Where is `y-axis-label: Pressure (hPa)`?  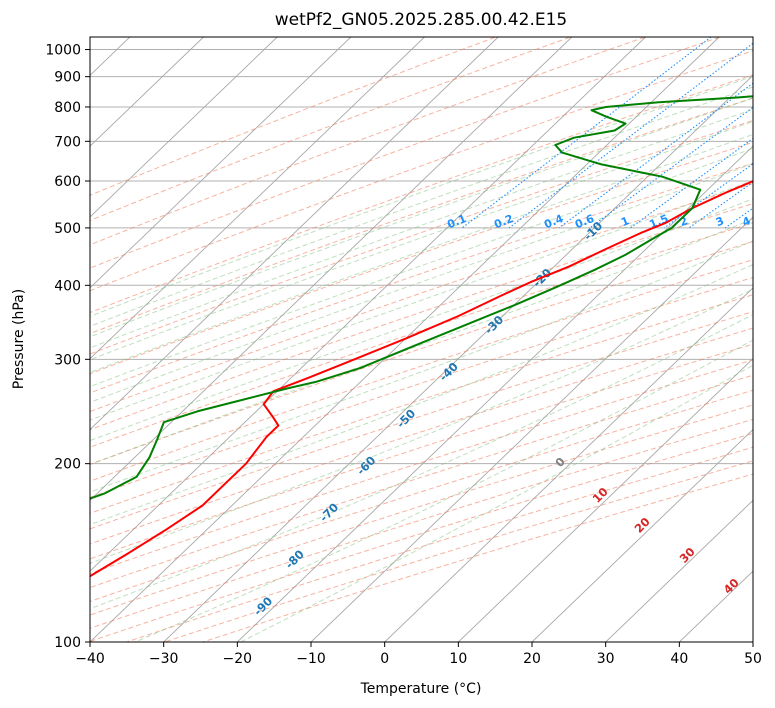 y-axis-label: Pressure (hPa) is located at coordinates (19, 339).